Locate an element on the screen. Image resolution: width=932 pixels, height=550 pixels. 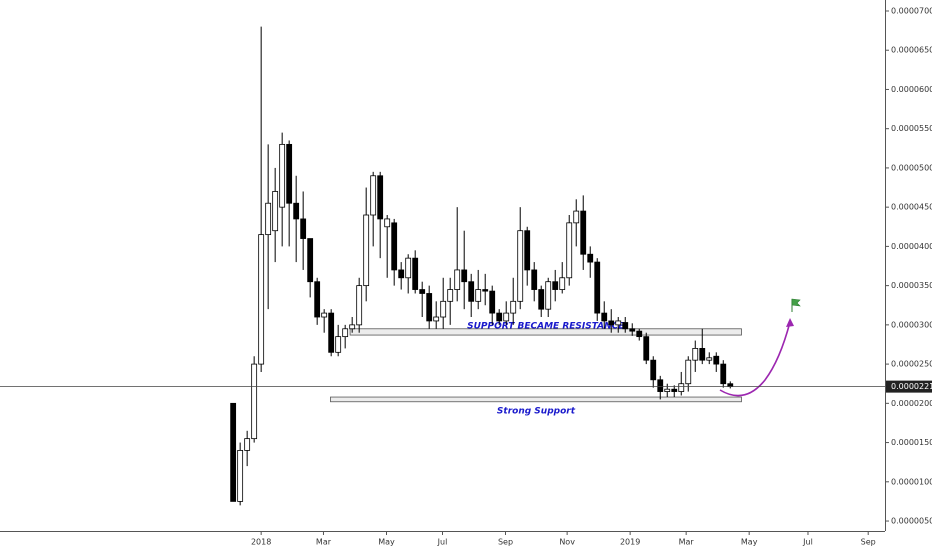
last-price-tag is located at coordinates (909, 386).